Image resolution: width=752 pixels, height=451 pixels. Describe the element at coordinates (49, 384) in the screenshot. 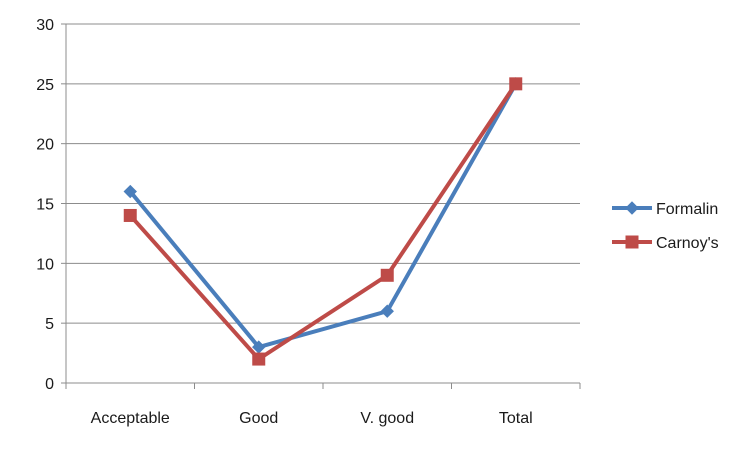

I see `y-tick-label: 0` at that location.